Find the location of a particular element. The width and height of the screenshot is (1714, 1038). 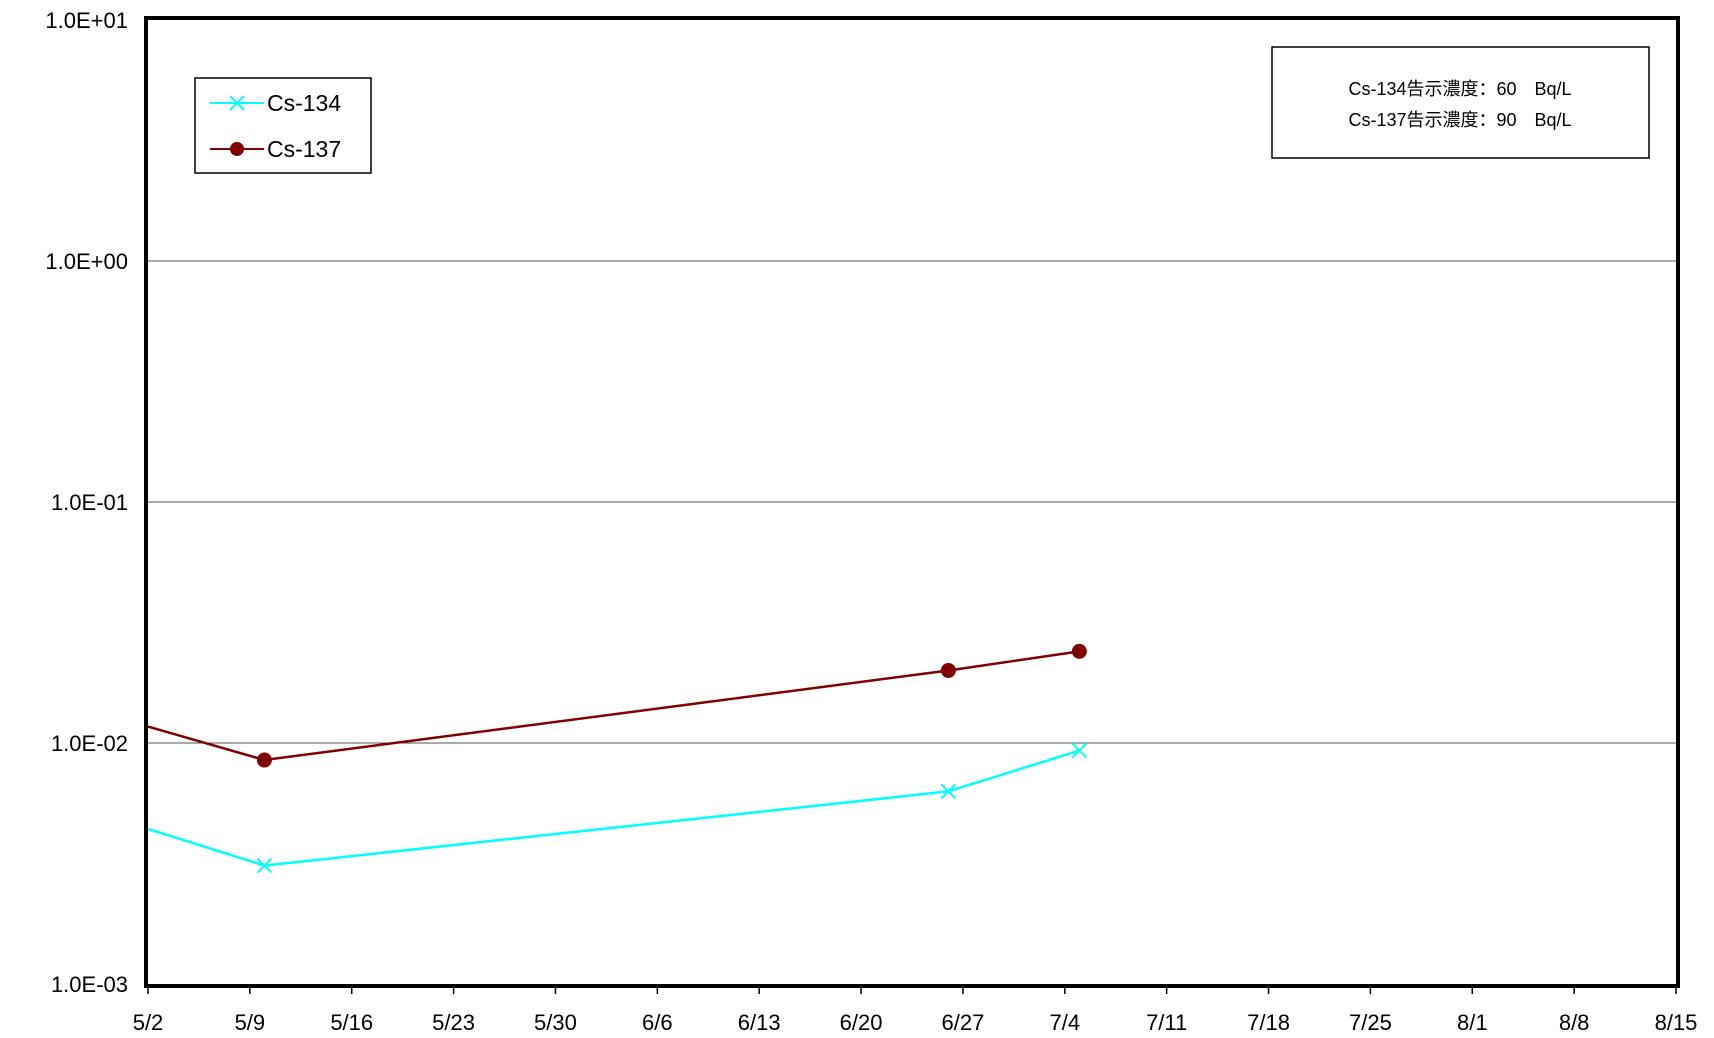

annotation-frame is located at coordinates (1460, 102).